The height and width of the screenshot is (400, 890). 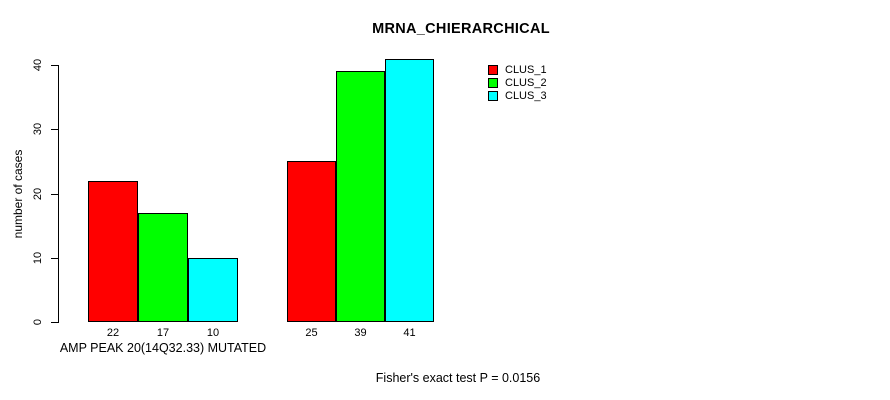 What do you see at coordinates (526, 69) in the screenshot?
I see `legend-label: CLUS_1` at bounding box center [526, 69].